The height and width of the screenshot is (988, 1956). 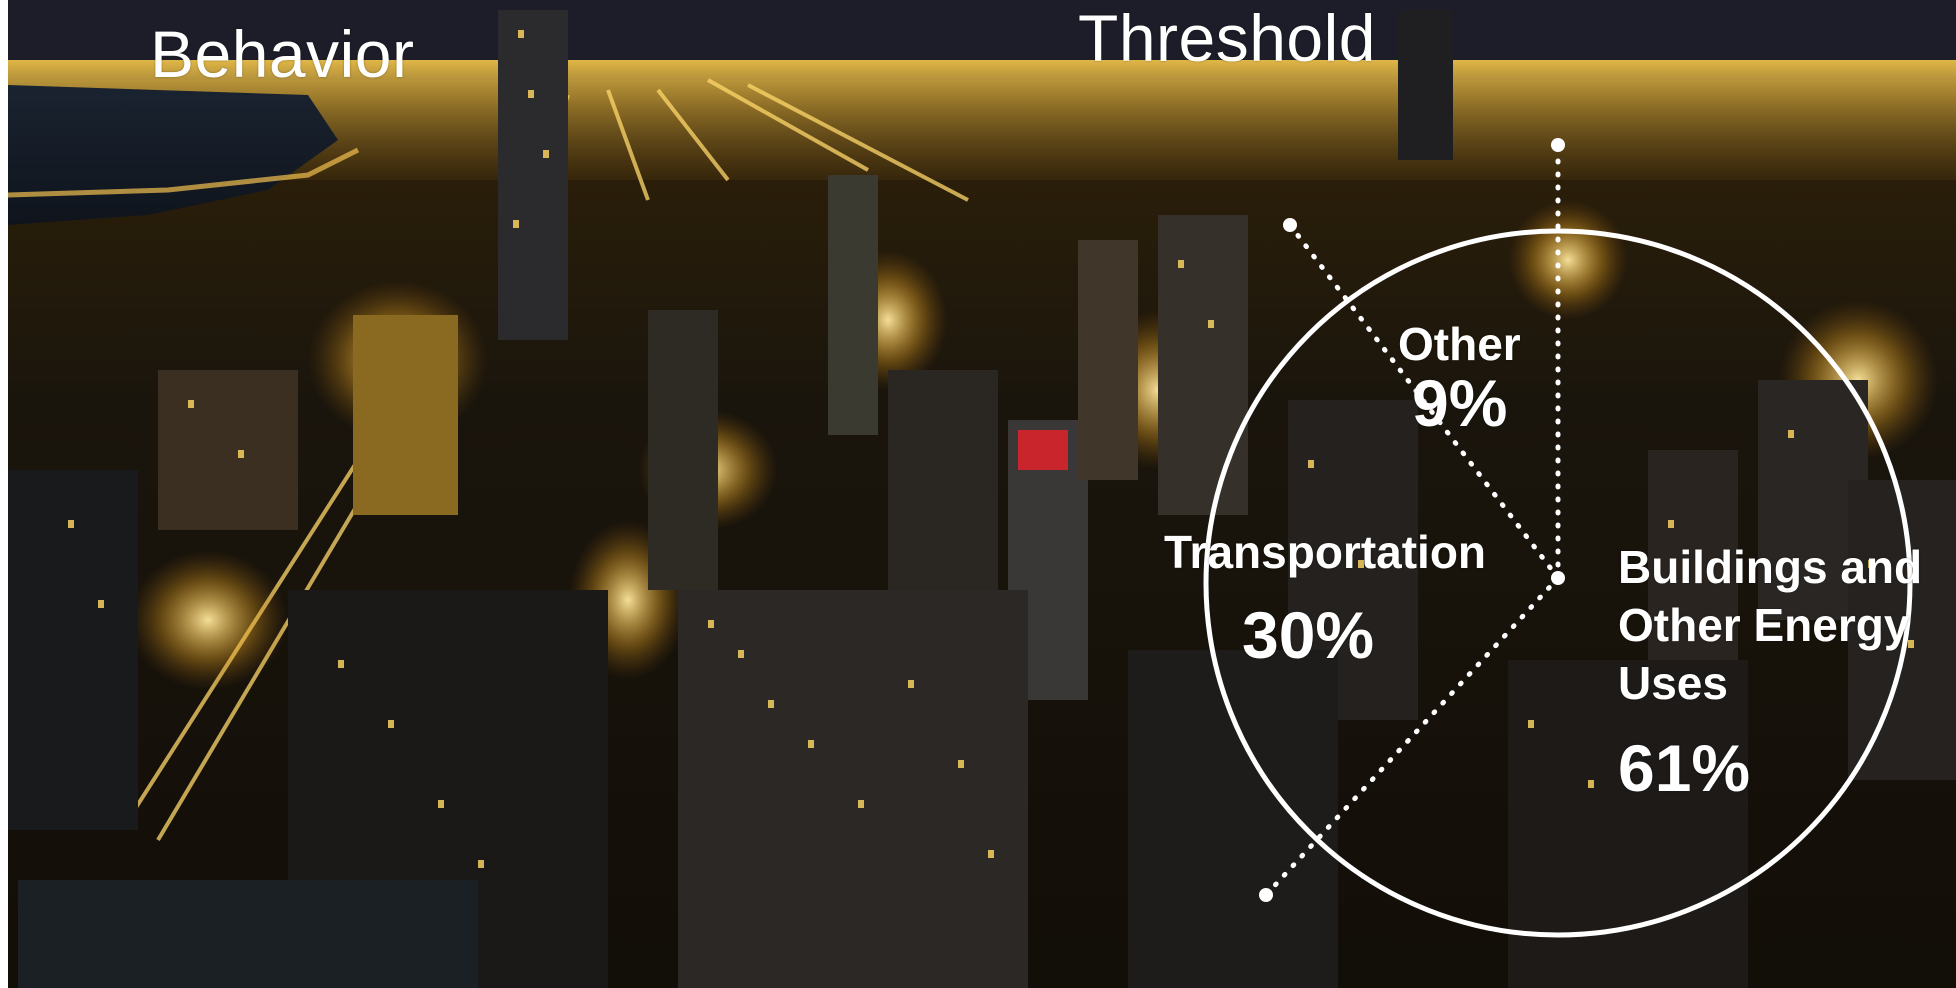 What do you see at coordinates (184, 172) in the screenshot?
I see `shoreline-lights` at bounding box center [184, 172].